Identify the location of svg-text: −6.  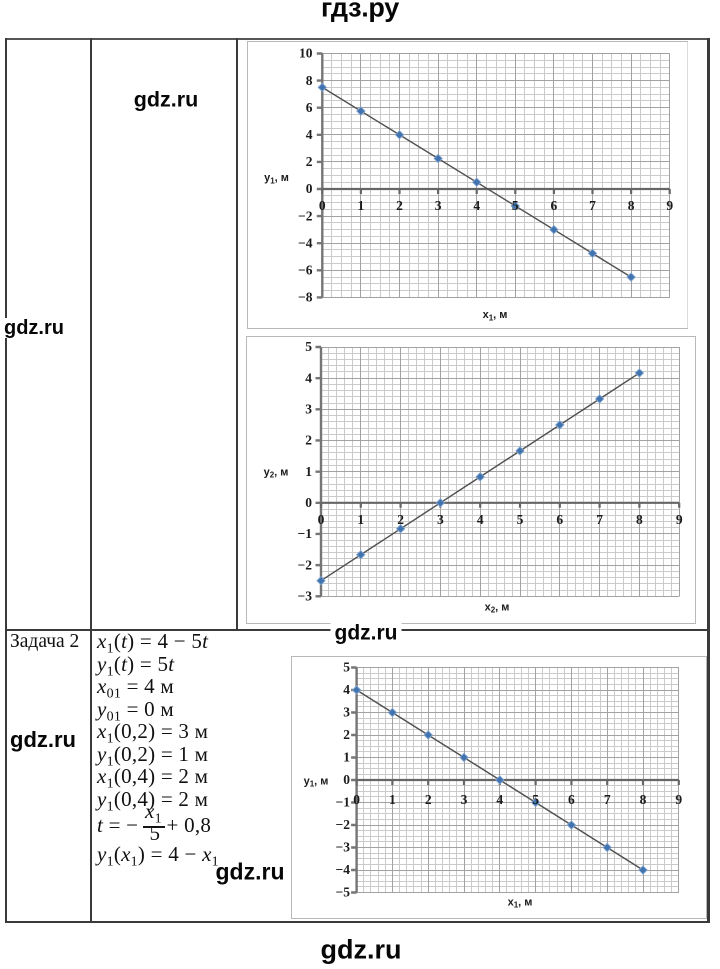
(305, 270).